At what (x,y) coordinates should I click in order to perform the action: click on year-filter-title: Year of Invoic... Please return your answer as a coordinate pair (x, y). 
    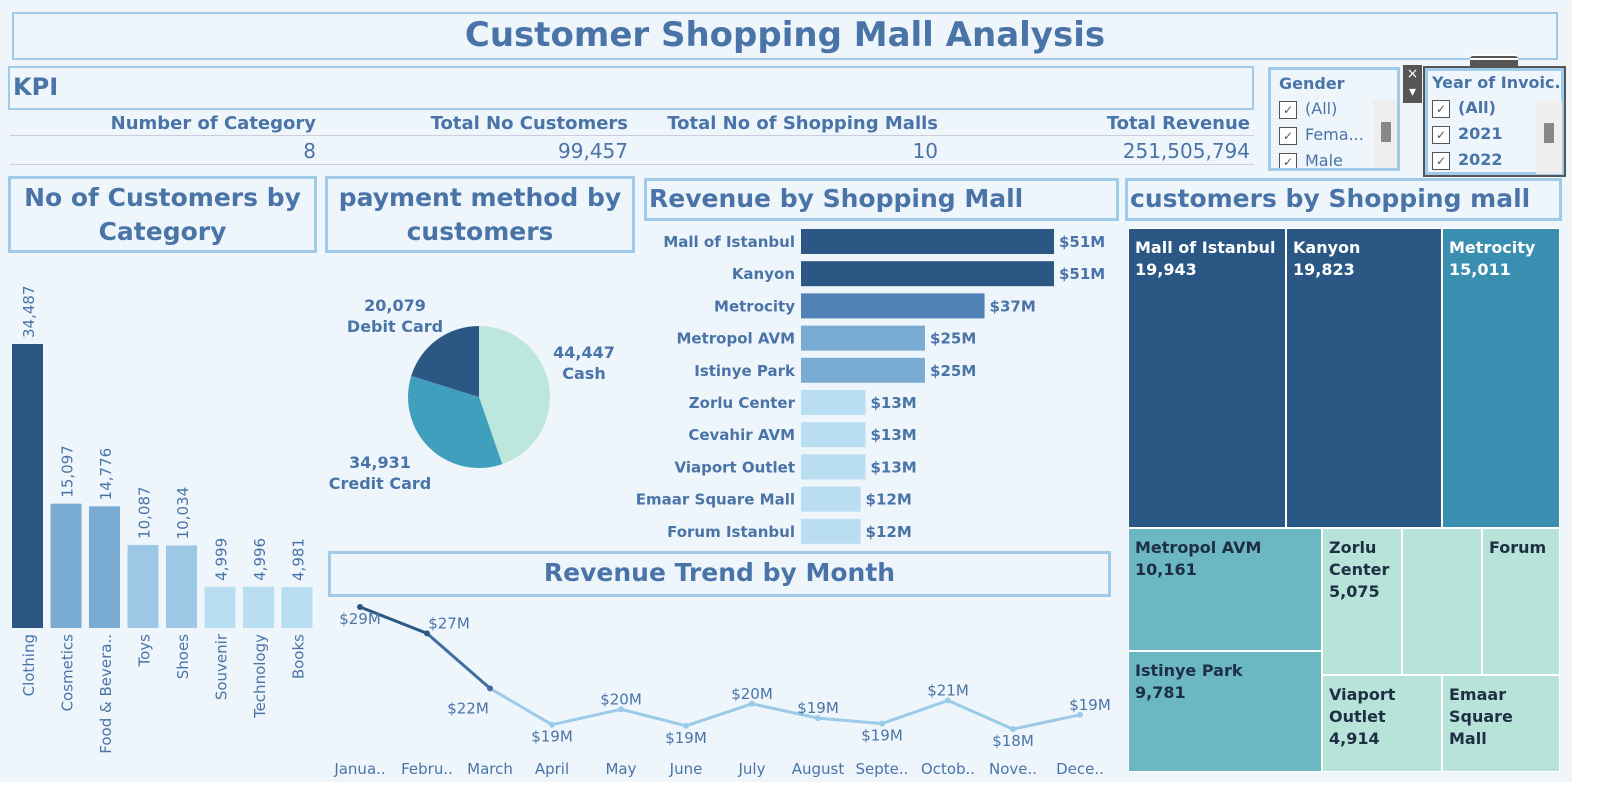
    Looking at the image, I should click on (1499, 82).